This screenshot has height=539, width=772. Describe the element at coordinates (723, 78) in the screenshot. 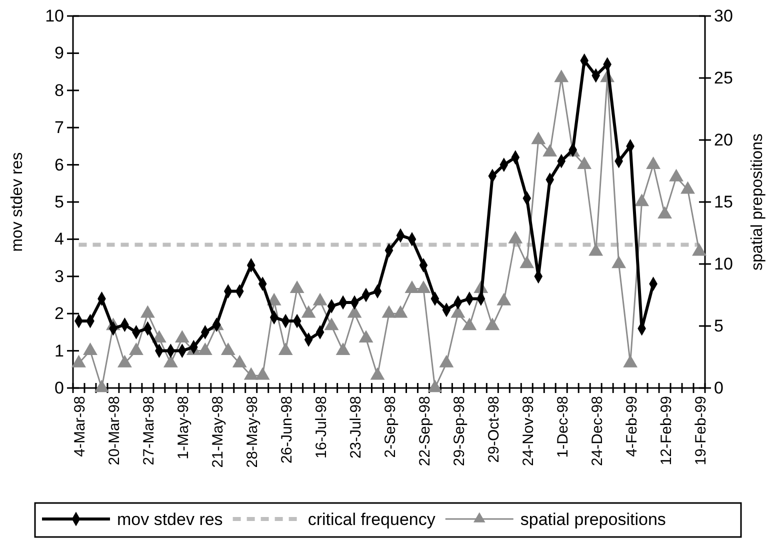

I see `y2-tick-label: 25` at that location.